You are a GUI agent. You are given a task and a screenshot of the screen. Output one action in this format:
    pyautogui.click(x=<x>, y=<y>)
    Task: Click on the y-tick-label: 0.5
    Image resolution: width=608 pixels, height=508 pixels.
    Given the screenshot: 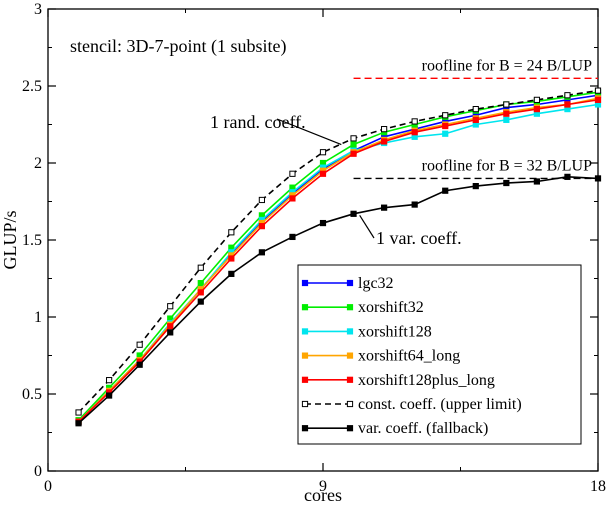 What is the action you would take?
    pyautogui.click(x=32, y=394)
    